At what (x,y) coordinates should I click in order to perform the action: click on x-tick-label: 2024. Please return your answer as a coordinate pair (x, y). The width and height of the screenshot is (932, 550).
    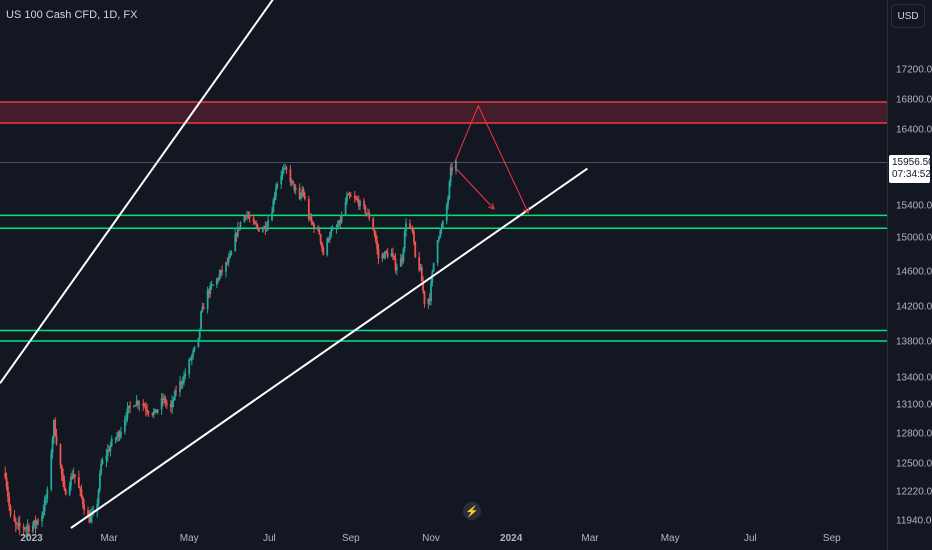
    Looking at the image, I should click on (511, 538).